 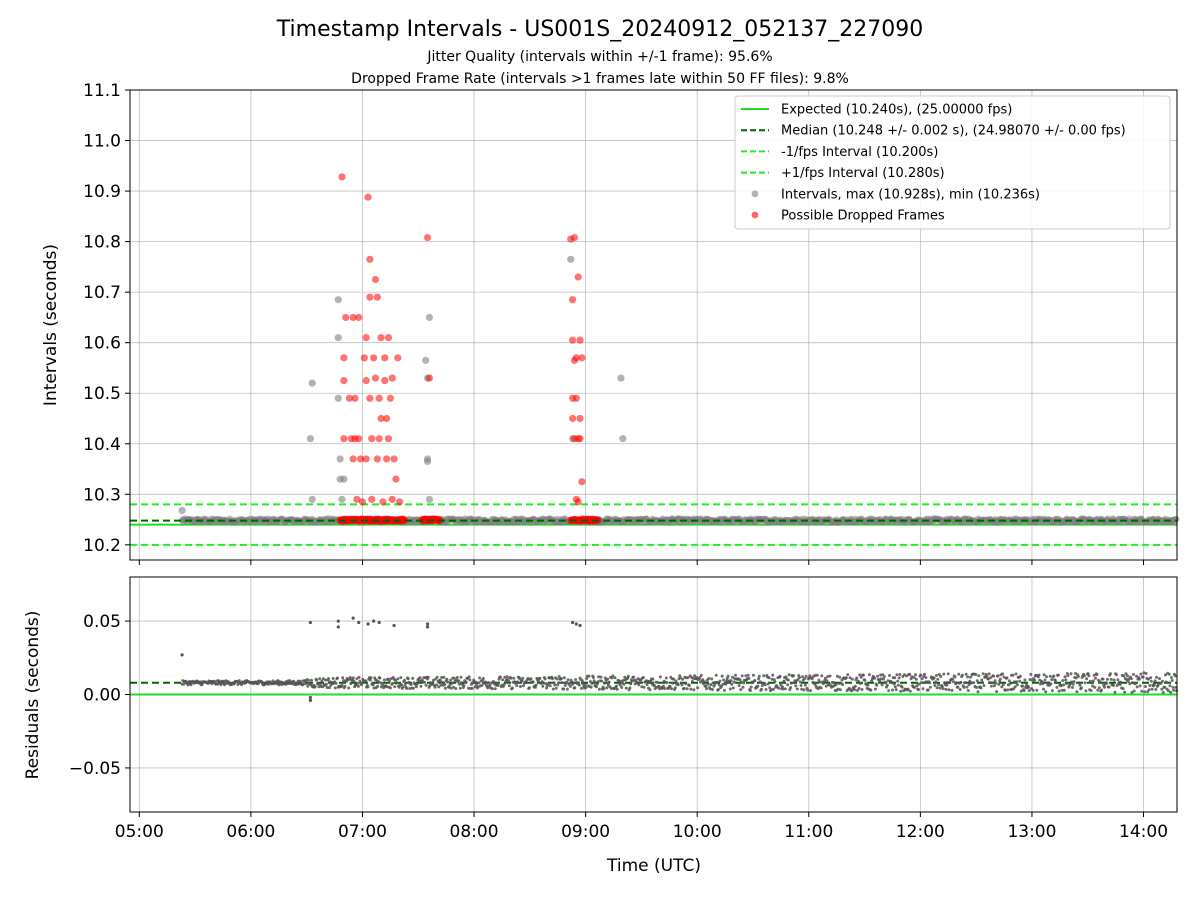 I want to click on y-tick-label: 10.6, so click(x=102, y=344).